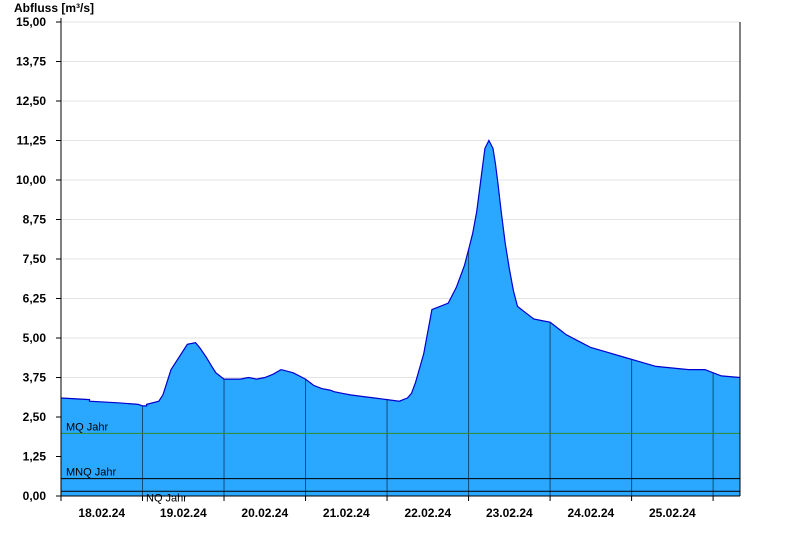 The height and width of the screenshot is (550, 800). What do you see at coordinates (427, 513) in the screenshot?
I see `x-tick-label: 22.02.24` at bounding box center [427, 513].